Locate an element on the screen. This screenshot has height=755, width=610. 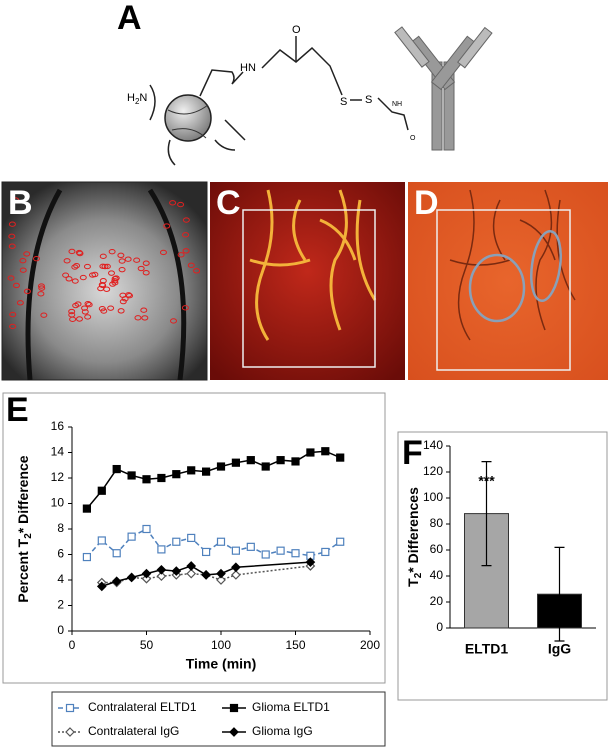
roi-box is located at coordinates (503, 290).